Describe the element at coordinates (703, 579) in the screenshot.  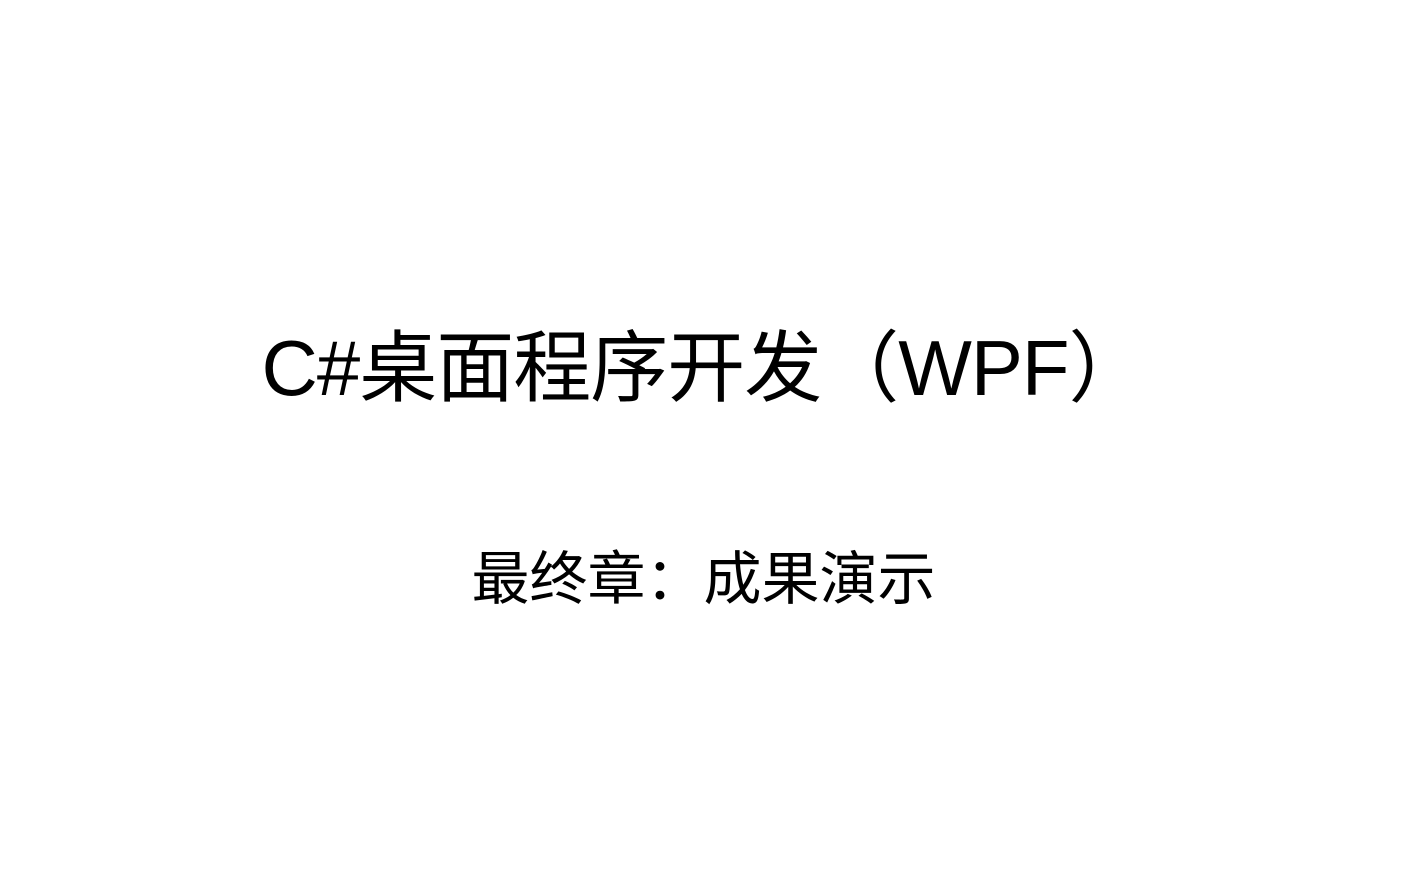
I see `slide-subtitle: 最终章：成果演示` at that location.